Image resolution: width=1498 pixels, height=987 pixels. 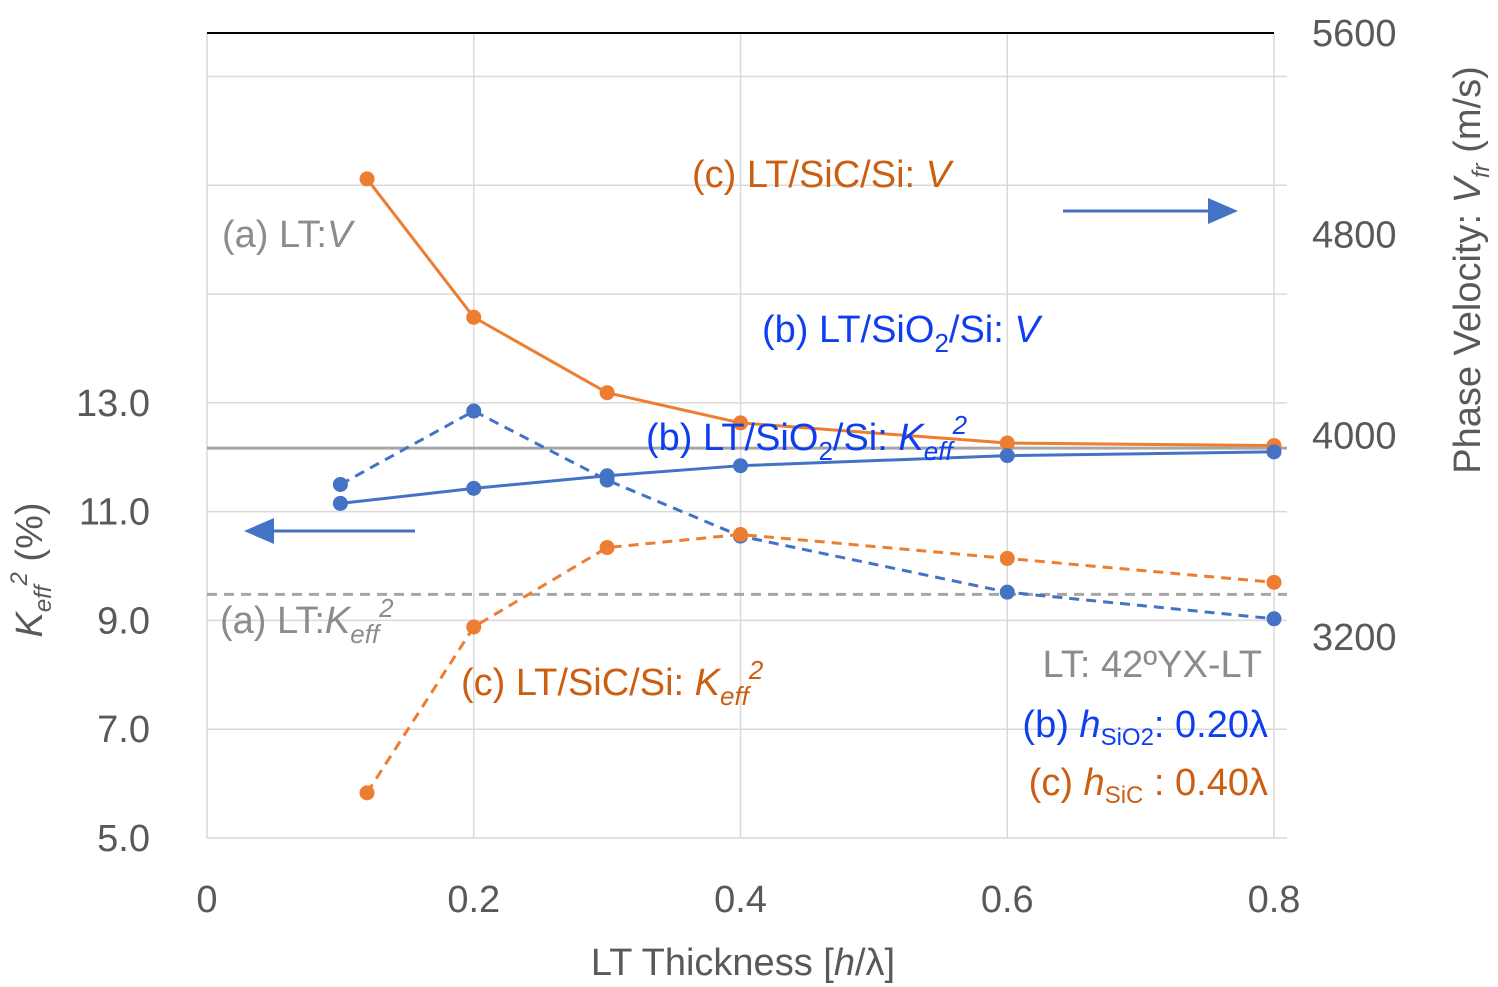 What do you see at coordinates (1354, 235) in the screenshot?
I see `right-y-tick-label: 4800` at bounding box center [1354, 235].